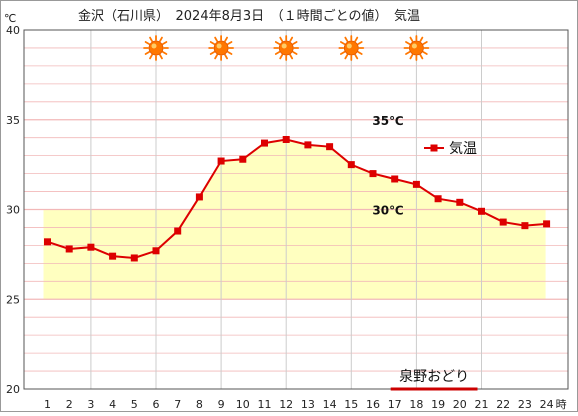 This screenshot has width=578, height=416. Describe the element at coordinates (265, 404) in the screenshot. I see `x-tick-label: 11` at that location.